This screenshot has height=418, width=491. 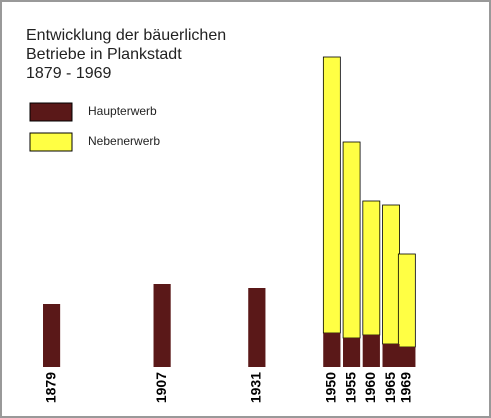 What do you see at coordinates (69, 73) in the screenshot?
I see `chart-title-line: 1879 - 1969` at bounding box center [69, 73].